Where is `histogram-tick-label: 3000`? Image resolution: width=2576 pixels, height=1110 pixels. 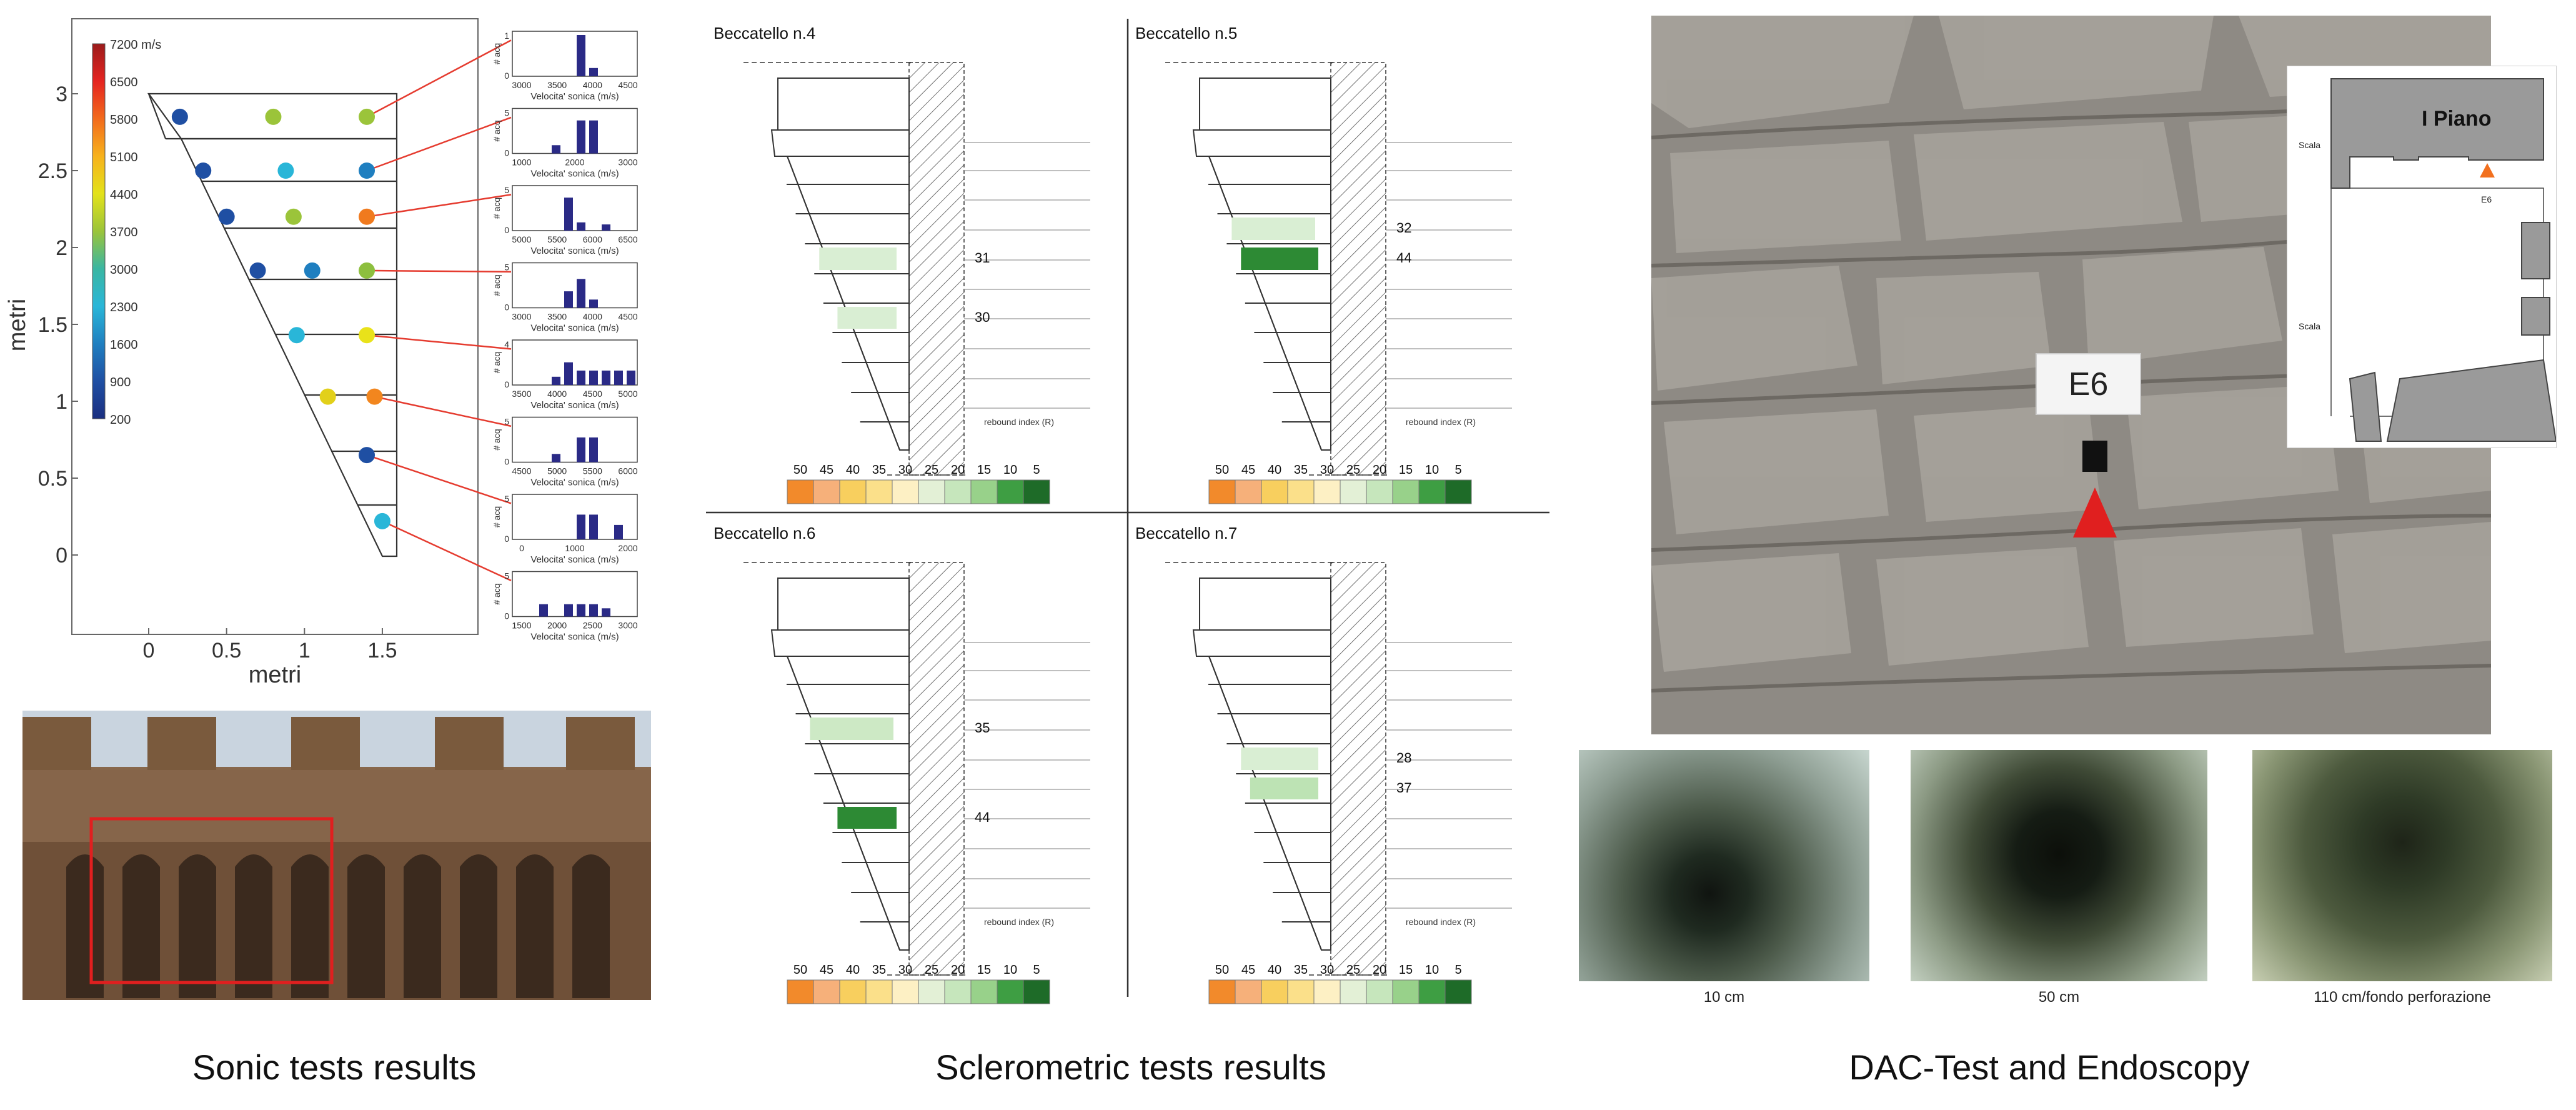
histogram-tick-label: 3000 is located at coordinates (628, 163).